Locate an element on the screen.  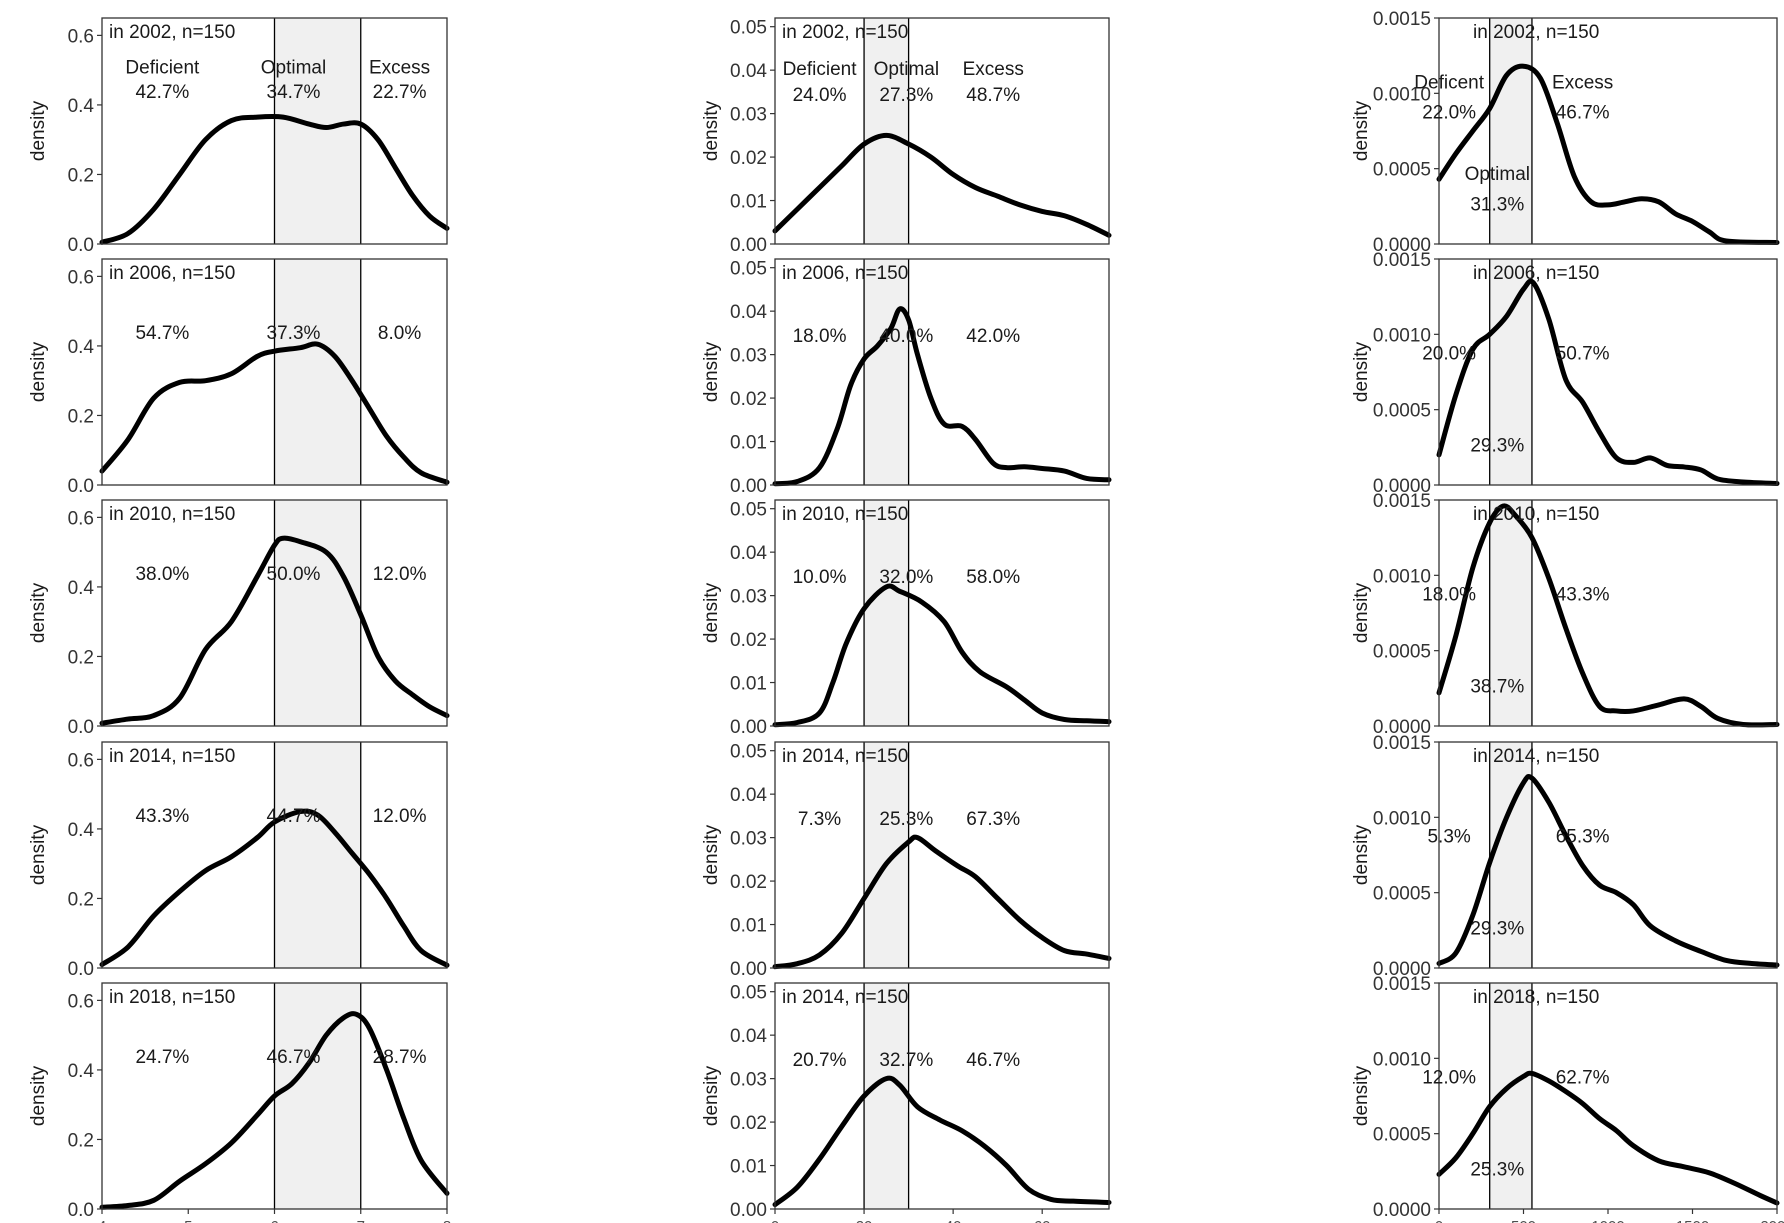
category-label: Deficient is located at coordinates (820, 69).